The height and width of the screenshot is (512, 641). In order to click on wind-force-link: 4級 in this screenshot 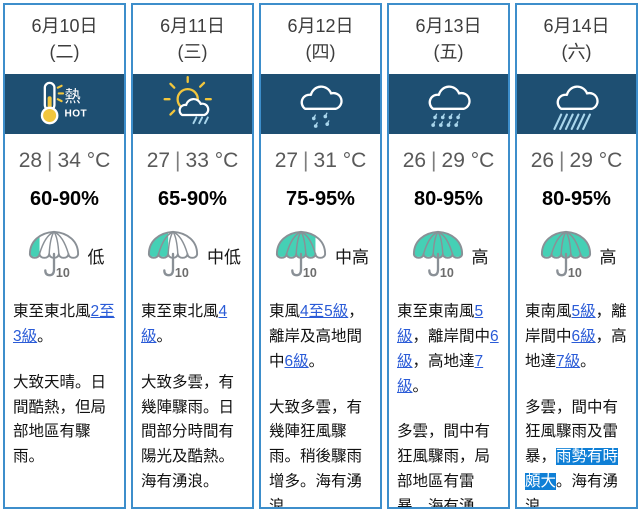, I will do `click(184, 324)`.